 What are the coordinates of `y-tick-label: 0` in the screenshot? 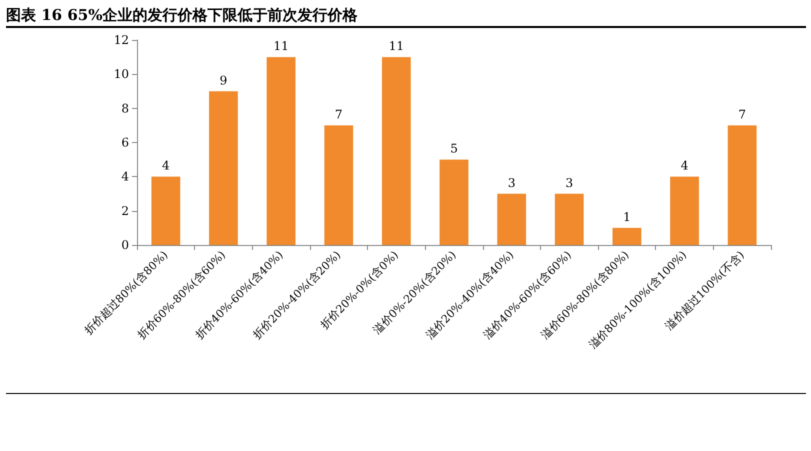 It's located at (125, 245).